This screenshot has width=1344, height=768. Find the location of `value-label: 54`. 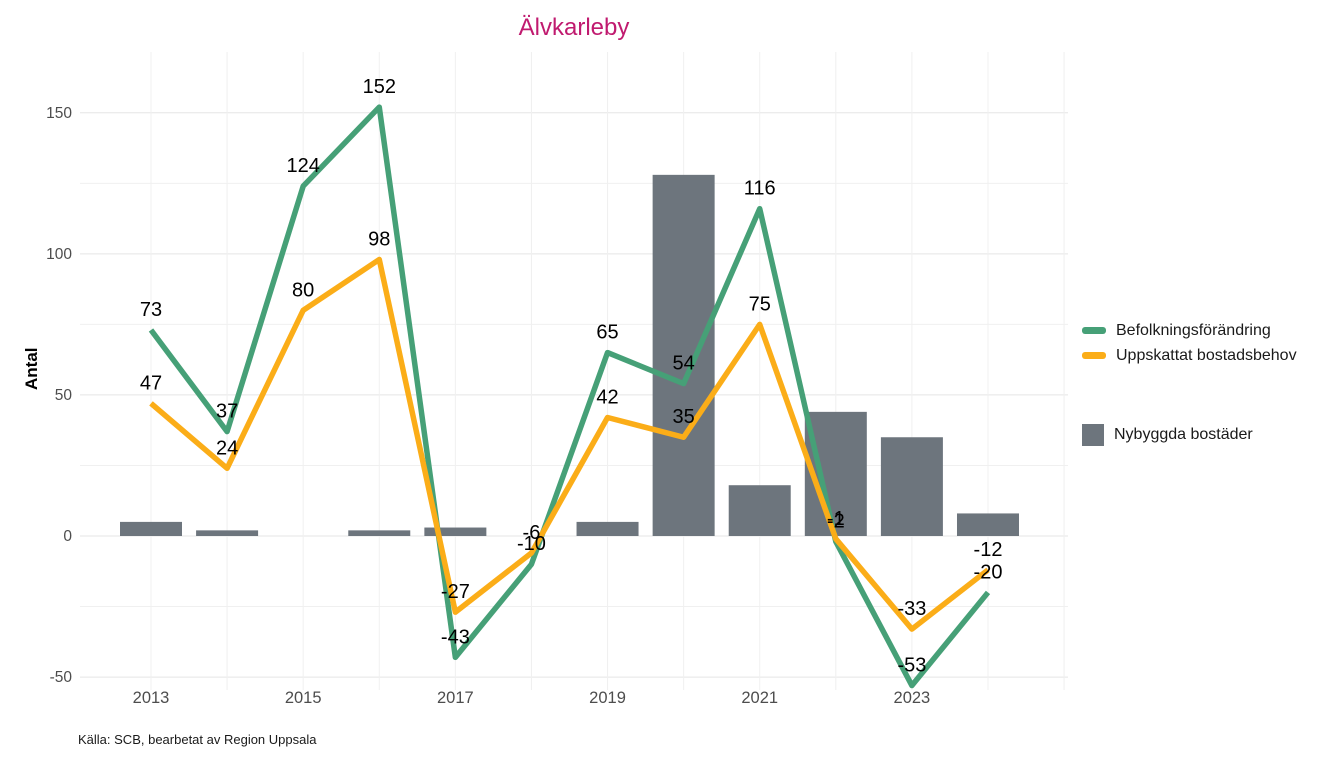

value-label: 54 is located at coordinates (684, 364).